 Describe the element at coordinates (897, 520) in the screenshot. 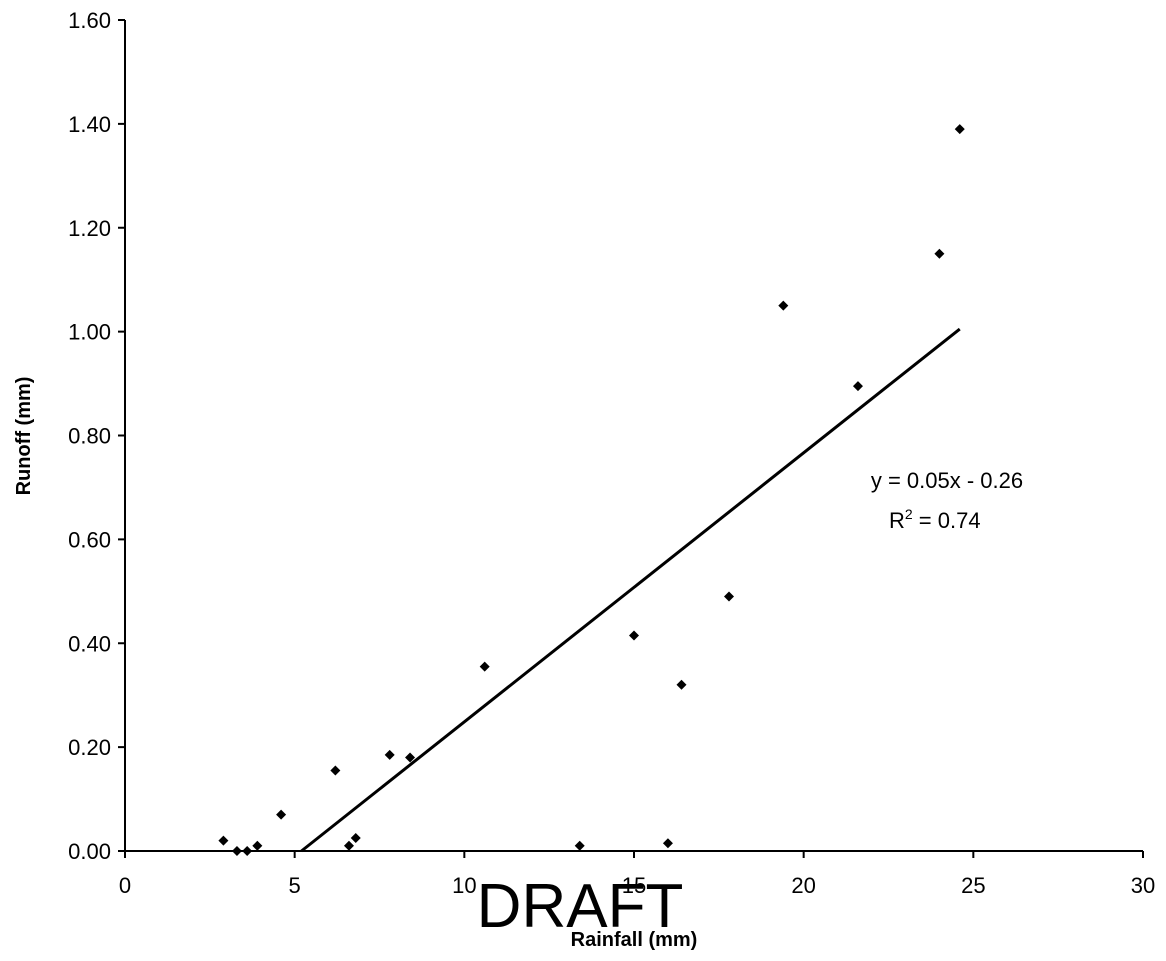

I see `r-squared-prefix: R` at that location.